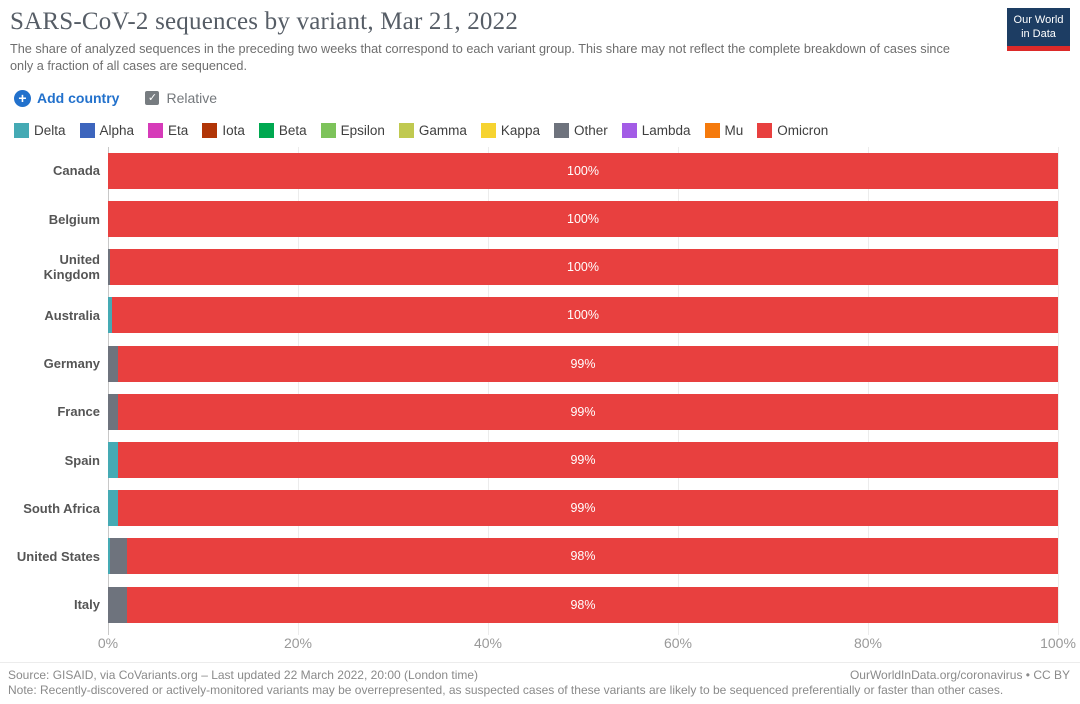 Image resolution: width=1080 pixels, height=704 pixels. I want to click on legend-label: Kappa, so click(520, 130).